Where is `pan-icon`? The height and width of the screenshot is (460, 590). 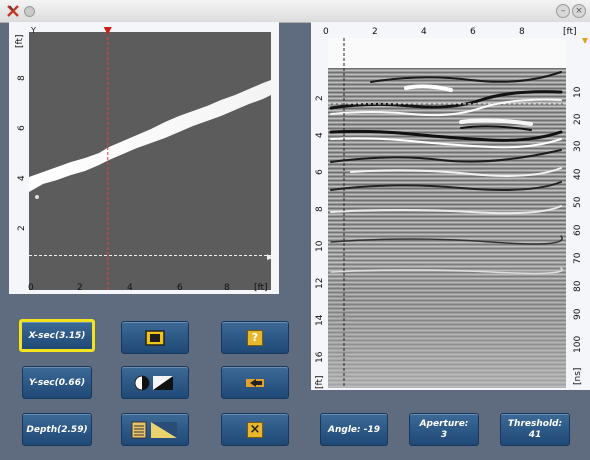 pan-icon is located at coordinates (255, 382).